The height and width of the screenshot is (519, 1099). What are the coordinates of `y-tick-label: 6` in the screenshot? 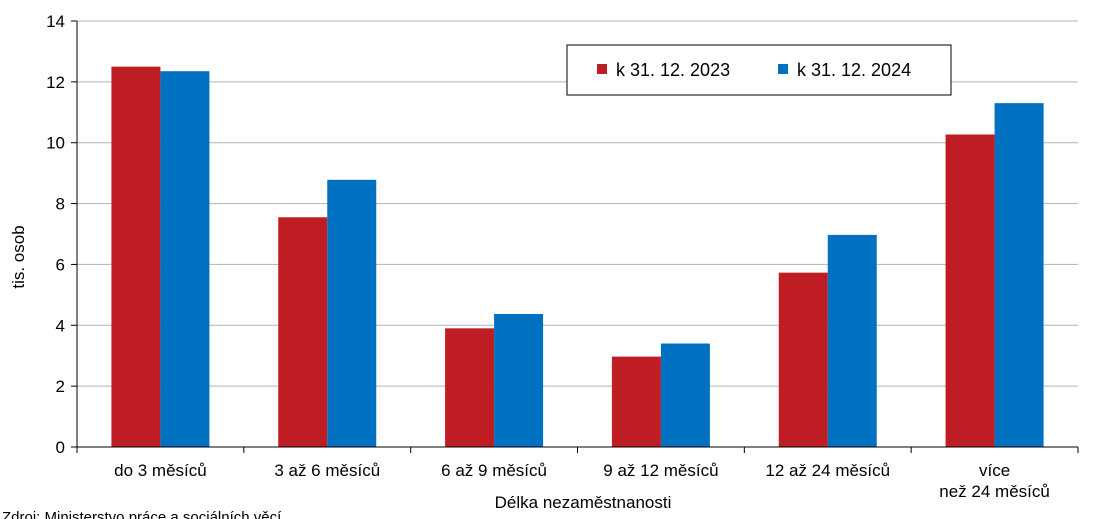 It's located at (60, 264).